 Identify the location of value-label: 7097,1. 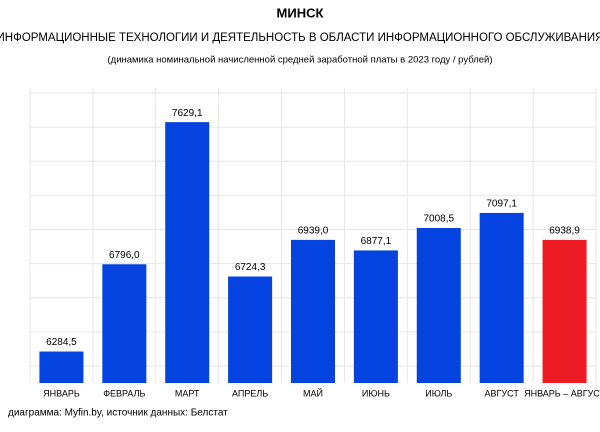
(501, 204).